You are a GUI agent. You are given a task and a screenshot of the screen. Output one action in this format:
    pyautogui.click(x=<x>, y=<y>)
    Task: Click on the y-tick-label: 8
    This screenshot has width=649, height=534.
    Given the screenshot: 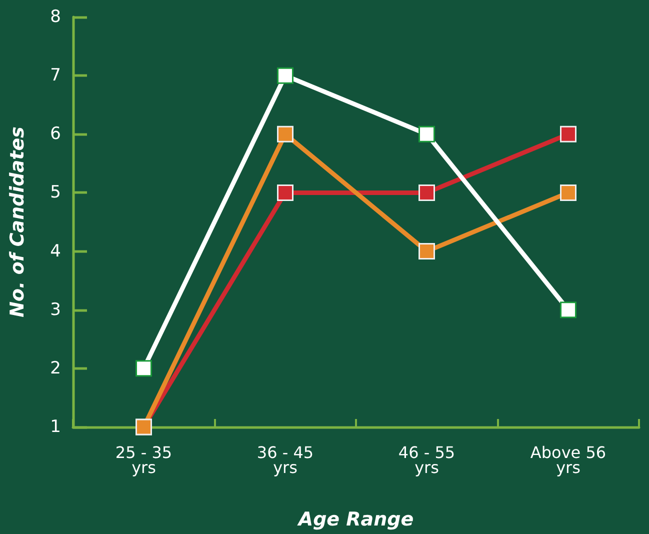 What is the action you would take?
    pyautogui.click(x=55, y=17)
    